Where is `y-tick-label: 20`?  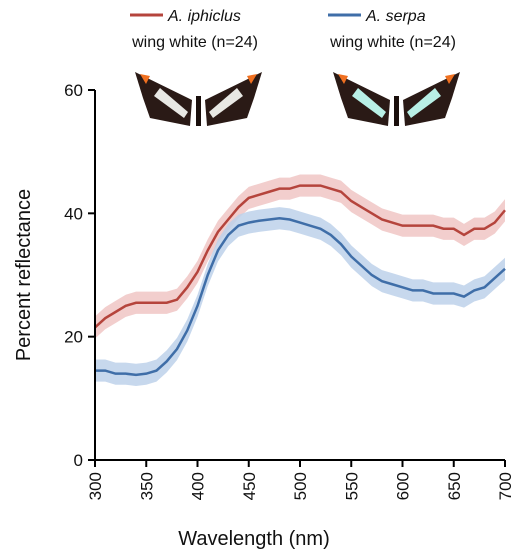 y-tick-label: 20 is located at coordinates (73, 337).